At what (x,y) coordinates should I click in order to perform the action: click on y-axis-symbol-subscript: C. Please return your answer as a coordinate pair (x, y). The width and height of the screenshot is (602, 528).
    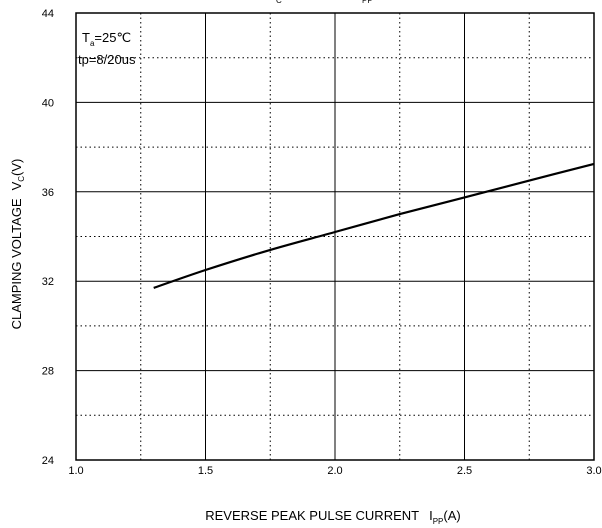
    Looking at the image, I should click on (21, 179).